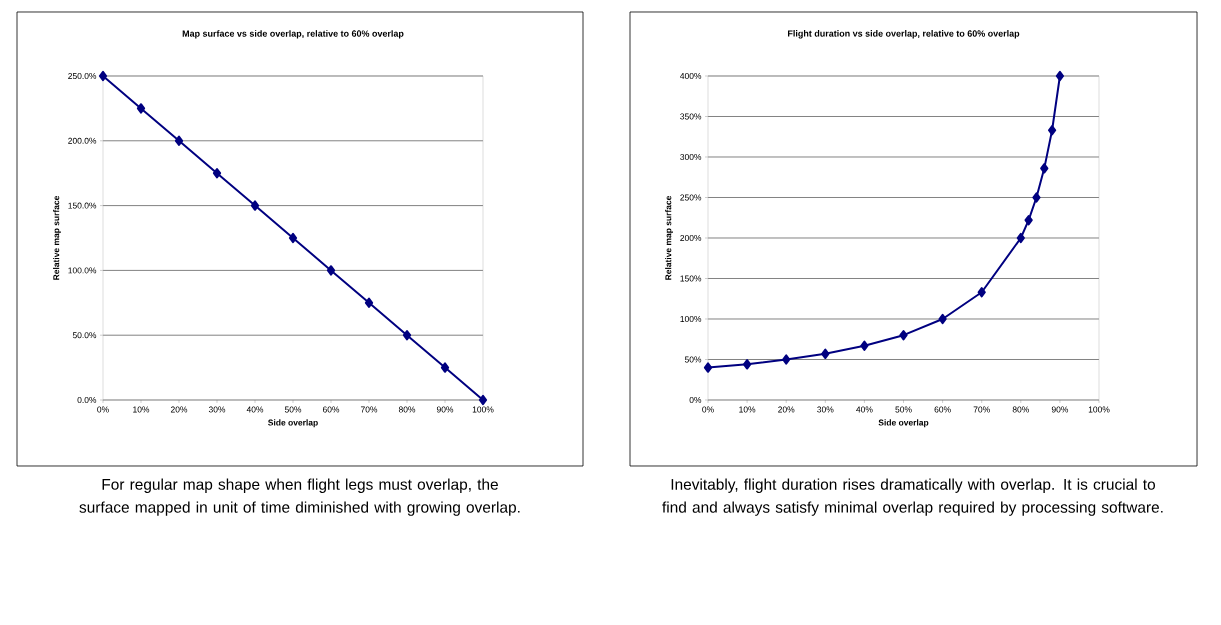 The height and width of the screenshot is (625, 1221). Describe the element at coordinates (904, 34) in the screenshot. I see `chart-title: Flight duration vs side overlap, relative to 60% overlap` at that location.